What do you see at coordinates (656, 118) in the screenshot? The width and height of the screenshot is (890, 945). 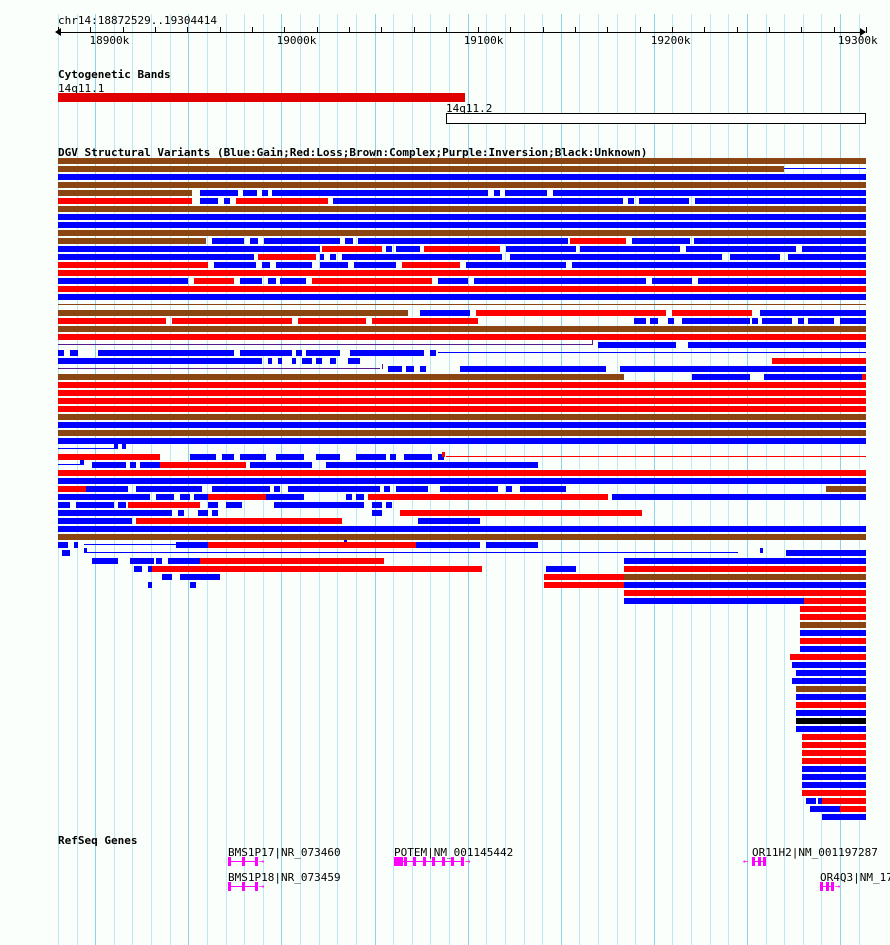 I see `cytoband-bar` at bounding box center [656, 118].